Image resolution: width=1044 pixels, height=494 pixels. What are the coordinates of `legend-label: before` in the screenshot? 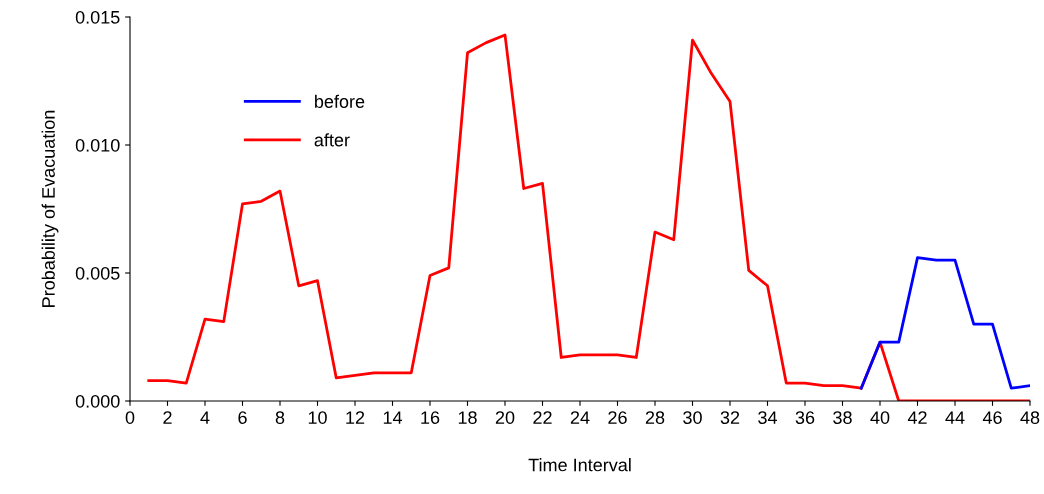 It's located at (340, 101).